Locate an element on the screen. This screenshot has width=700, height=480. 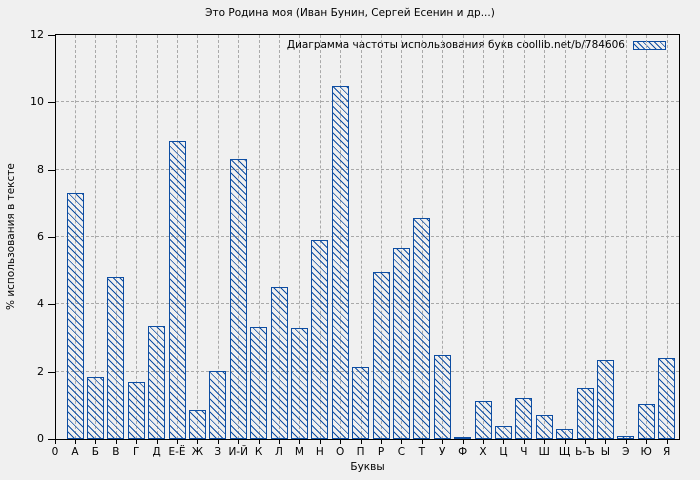
bar-Б is located at coordinates (95, 407).